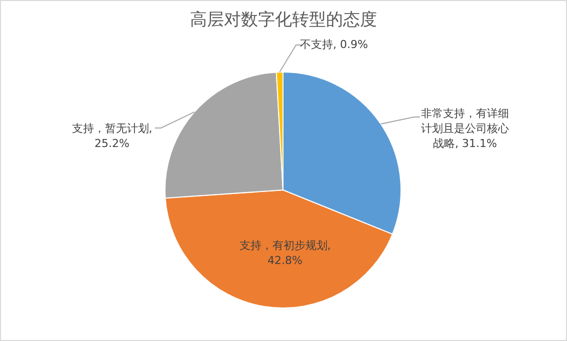 This screenshot has height=341, width=567. Describe the element at coordinates (112, 136) in the screenshot. I see `data-label: 支持，暂无计划, 25.2%` at that location.